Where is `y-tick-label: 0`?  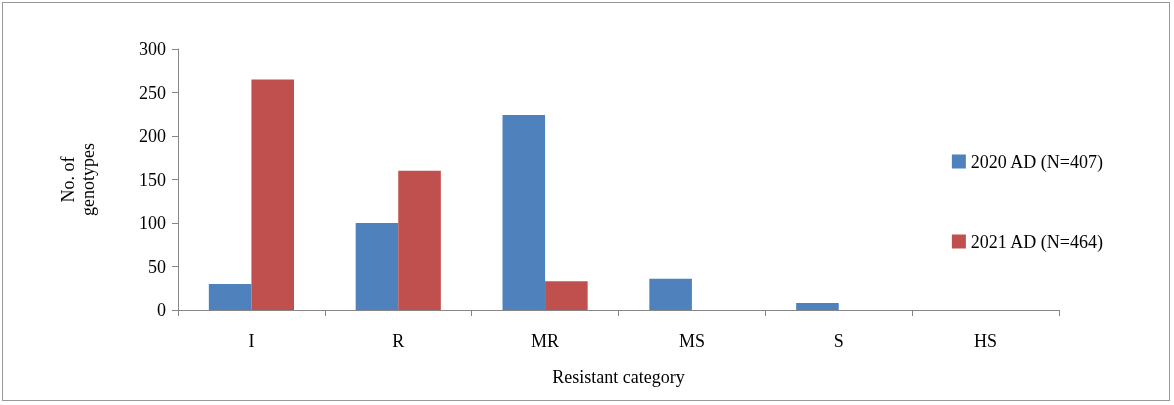 y-tick-label: 0 is located at coordinates (161, 310).